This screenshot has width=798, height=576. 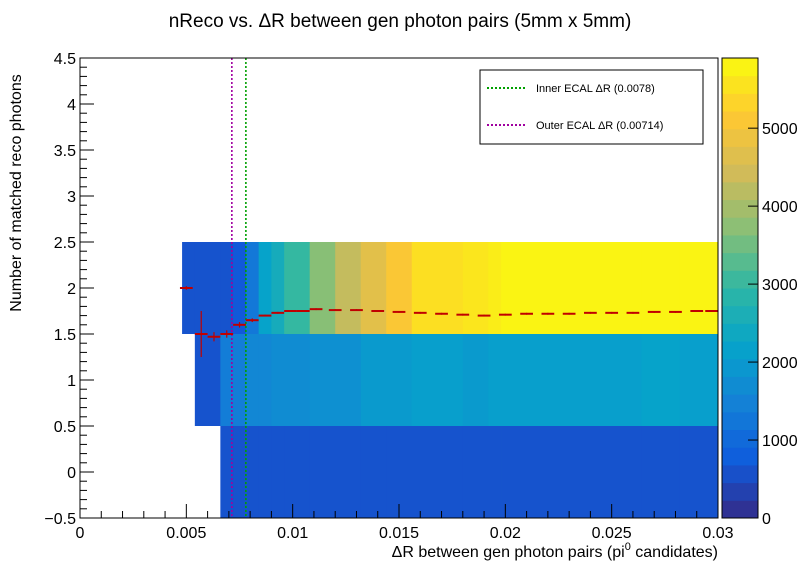 I want to click on y-tick-label: 1.5, so click(x=65, y=335).